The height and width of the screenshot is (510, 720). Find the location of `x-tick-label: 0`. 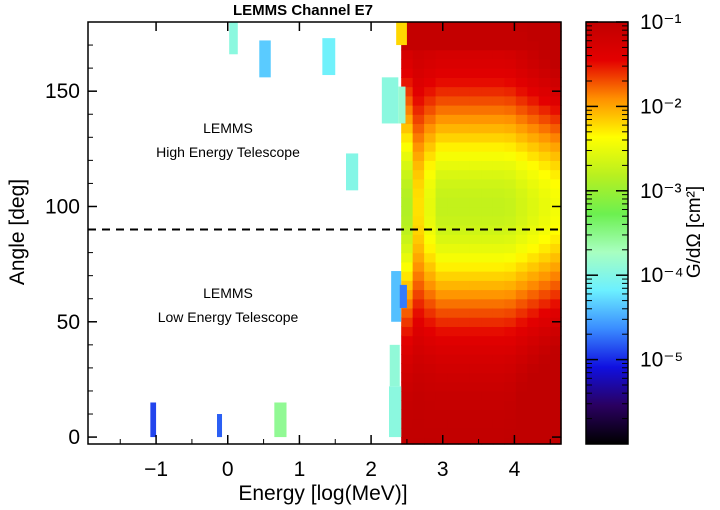

x-tick-label: 0 is located at coordinates (228, 469).